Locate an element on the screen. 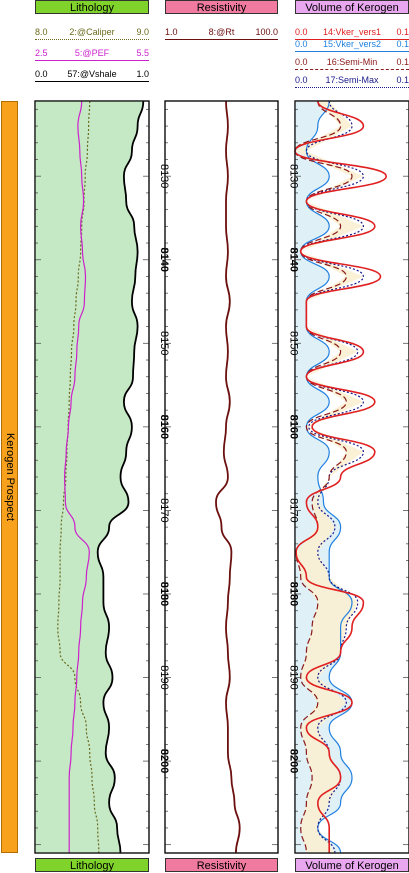 The width and height of the screenshot is (409, 873). vker2-curve is located at coordinates (326, 477).